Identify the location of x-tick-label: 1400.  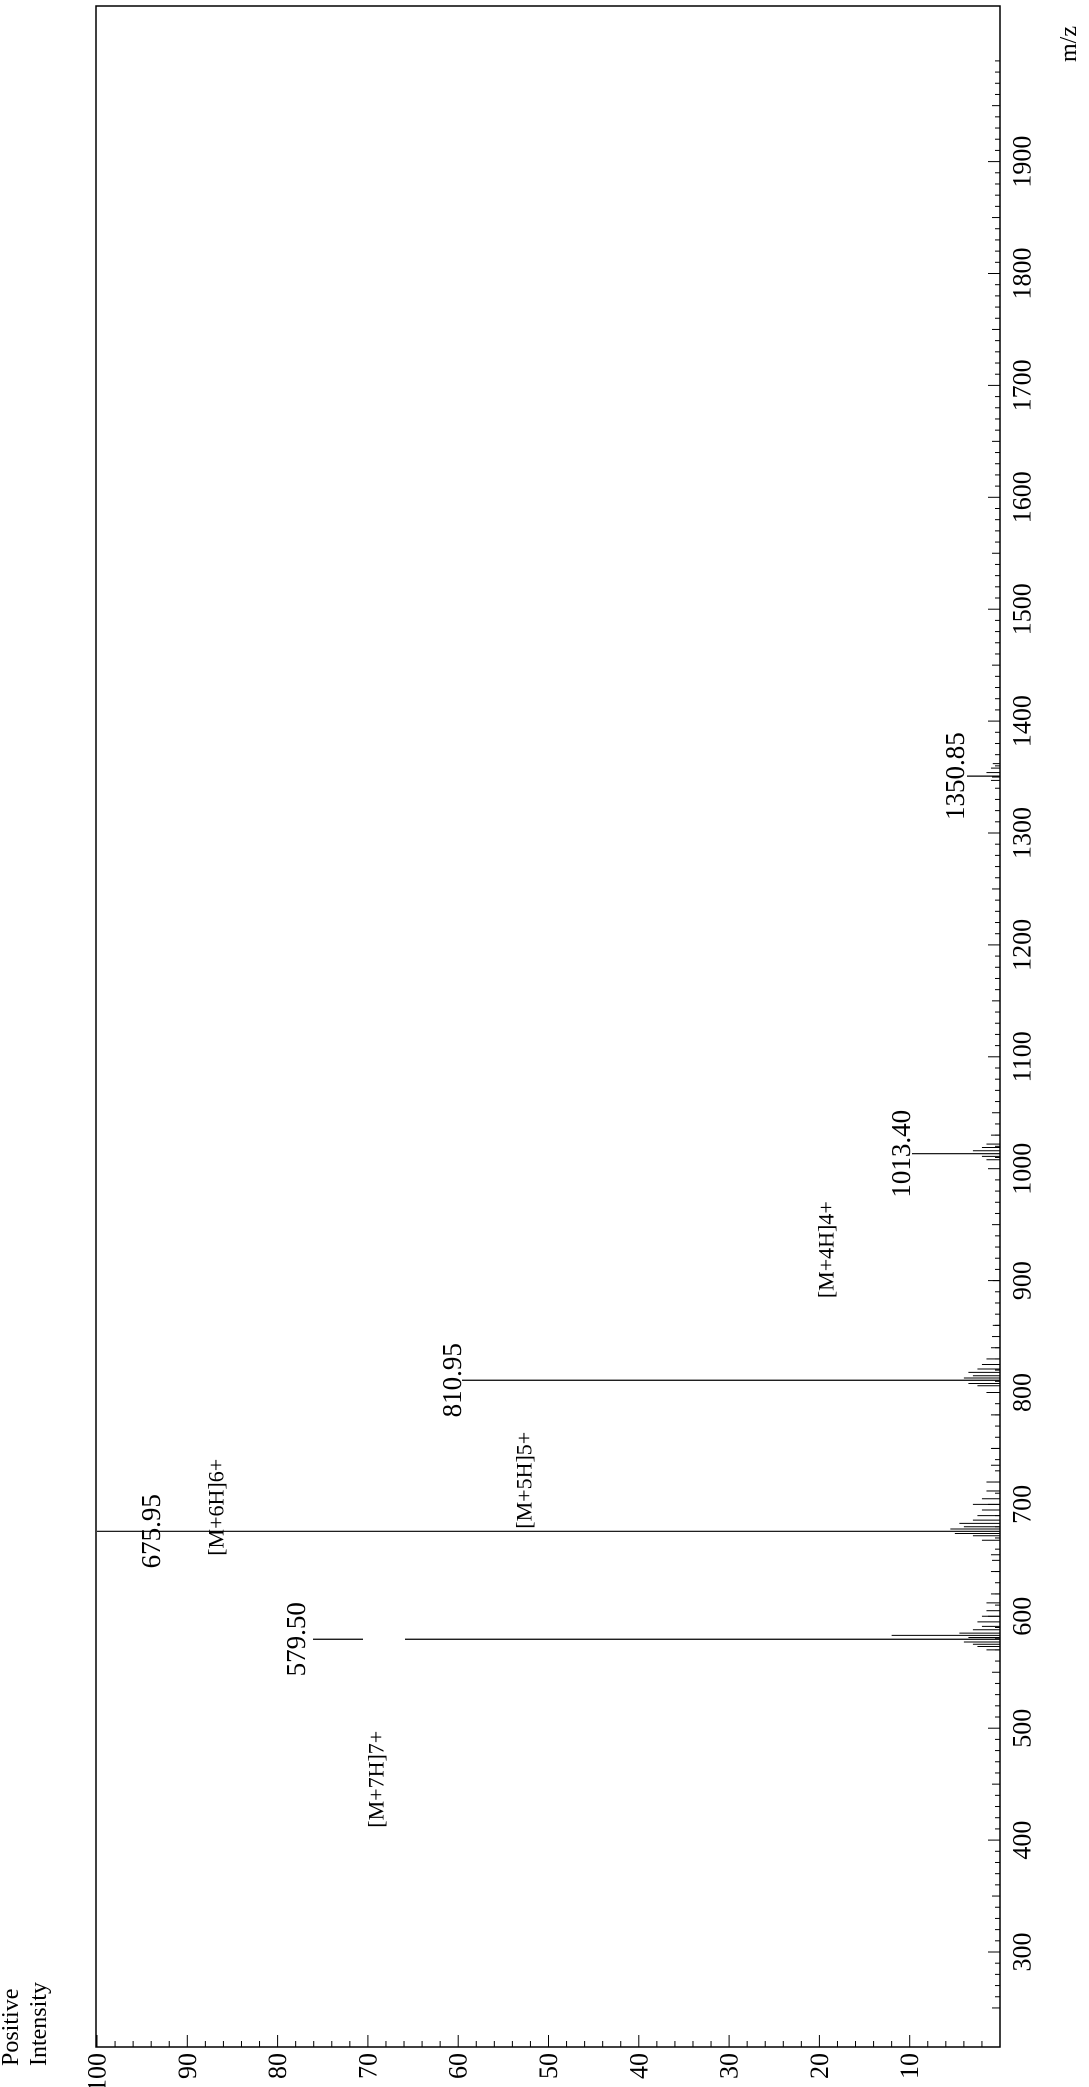
(1021, 721).